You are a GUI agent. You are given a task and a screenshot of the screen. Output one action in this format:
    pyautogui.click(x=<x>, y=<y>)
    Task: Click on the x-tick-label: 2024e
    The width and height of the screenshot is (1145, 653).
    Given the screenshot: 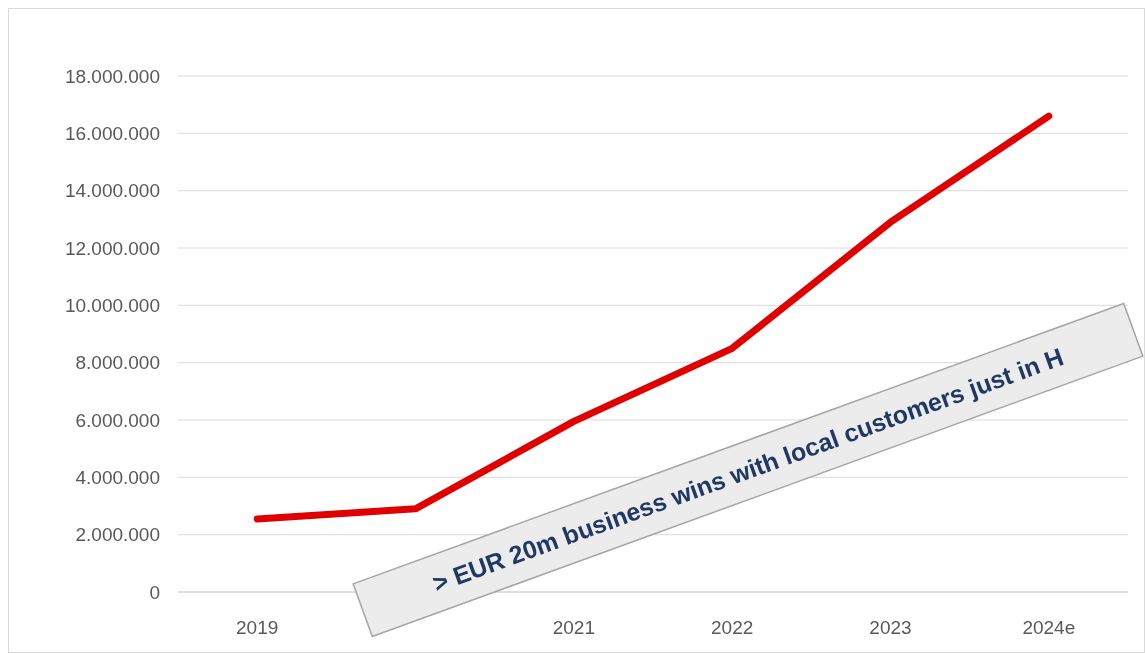 What is the action you would take?
    pyautogui.click(x=1049, y=627)
    